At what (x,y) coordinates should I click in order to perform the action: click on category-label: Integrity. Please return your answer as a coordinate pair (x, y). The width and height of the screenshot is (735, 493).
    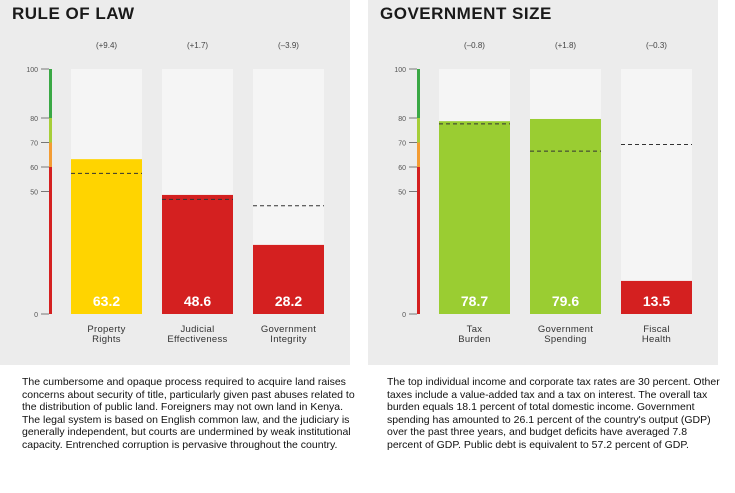
    Looking at the image, I should click on (288, 339).